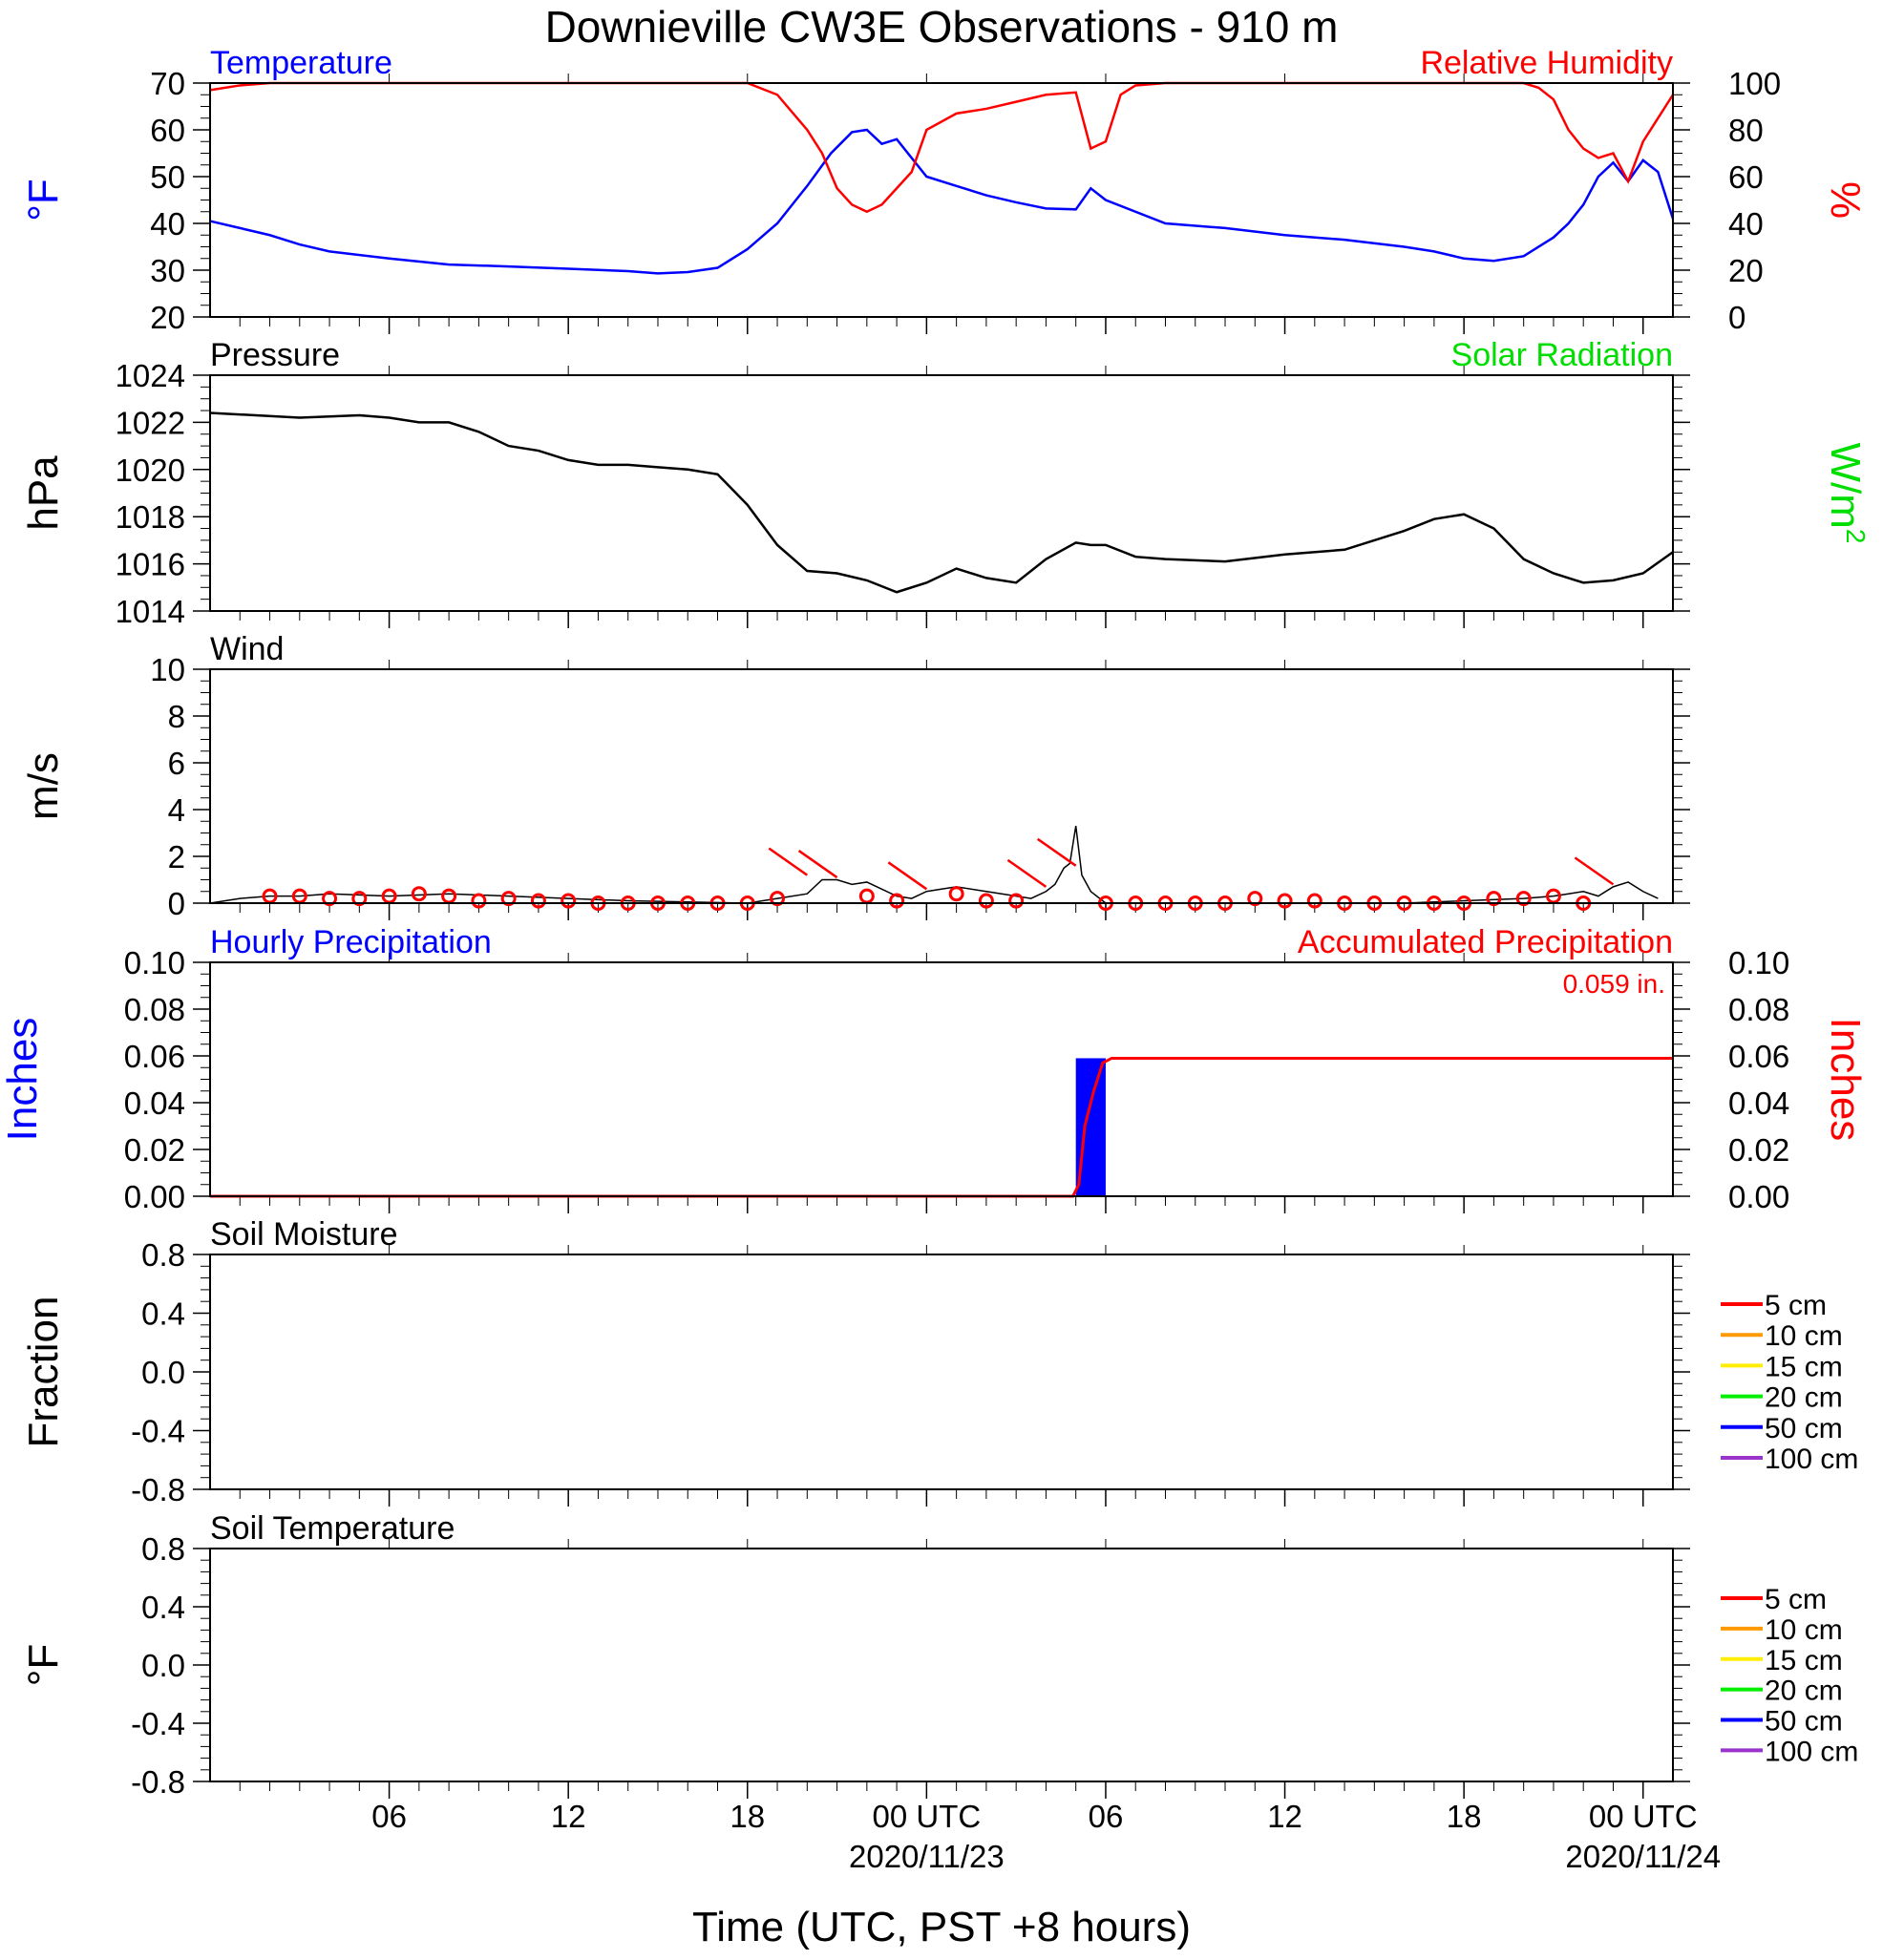 The height and width of the screenshot is (1960, 1883). I want to click on panel-title-left: Hourly Precipitation, so click(351, 942).